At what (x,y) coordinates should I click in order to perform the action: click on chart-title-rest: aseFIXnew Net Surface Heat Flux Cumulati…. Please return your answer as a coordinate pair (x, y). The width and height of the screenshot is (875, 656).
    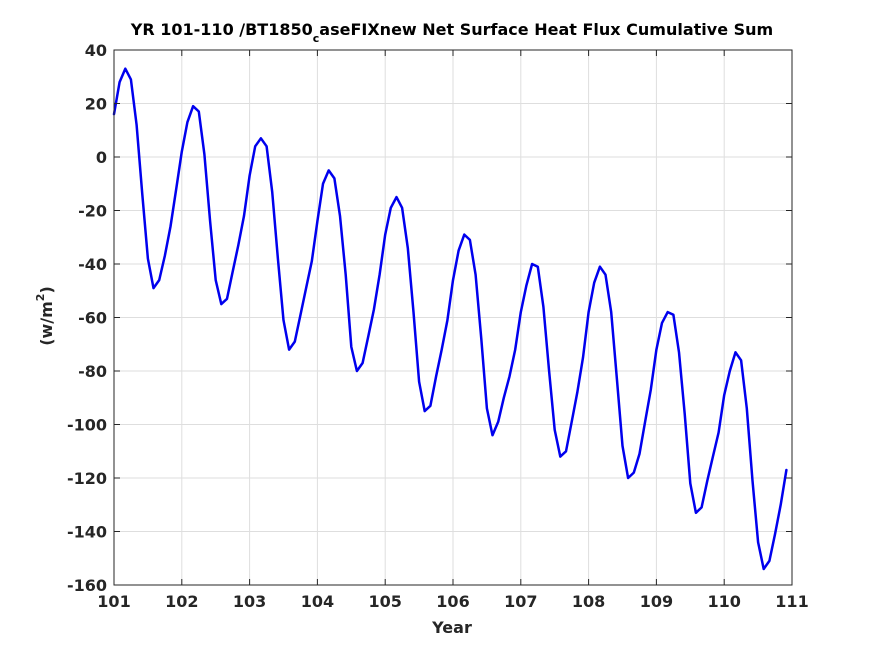
    Looking at the image, I should click on (546, 29).